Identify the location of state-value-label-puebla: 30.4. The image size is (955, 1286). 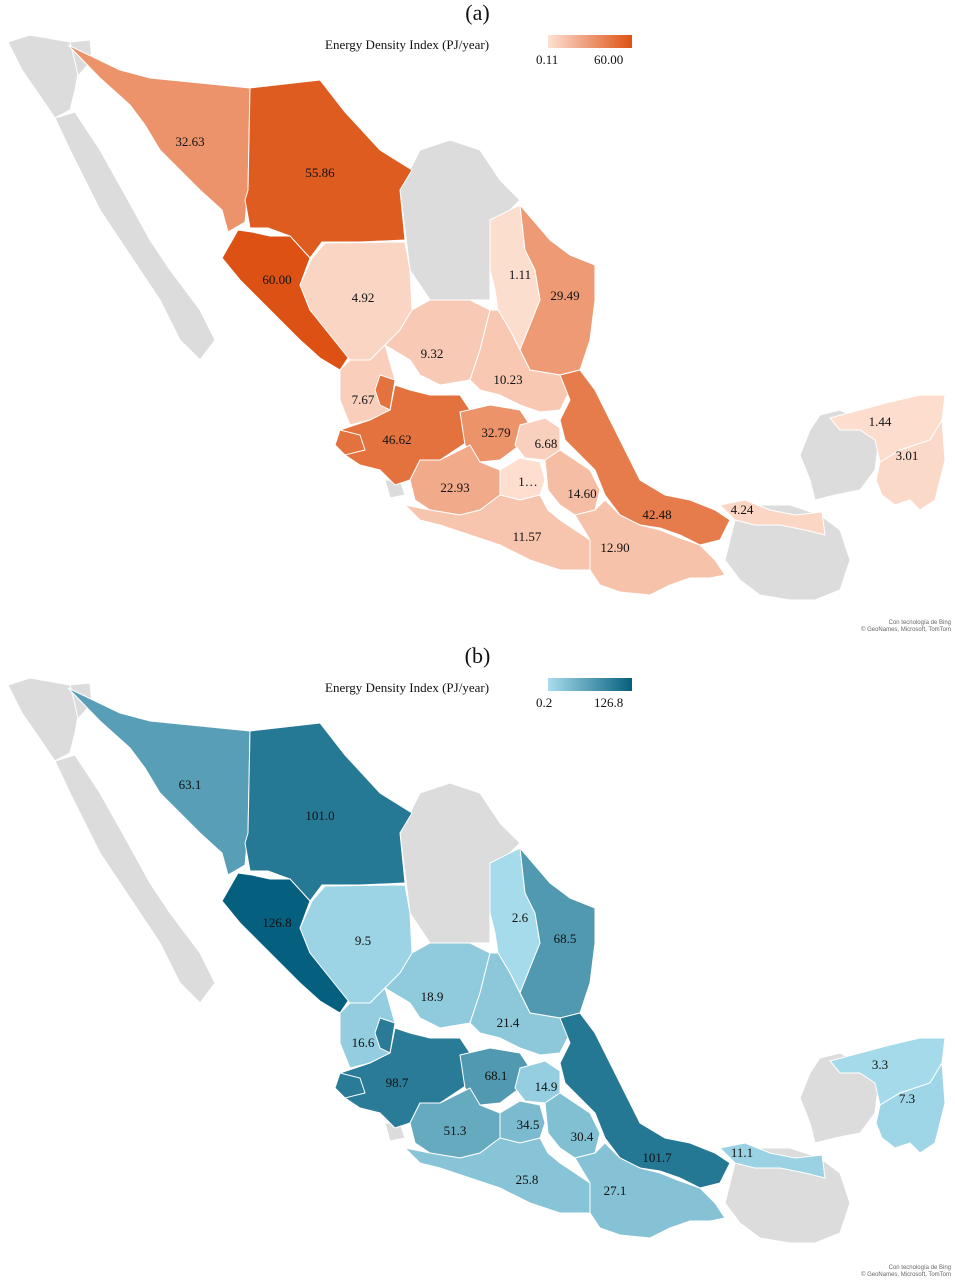
(582, 1136).